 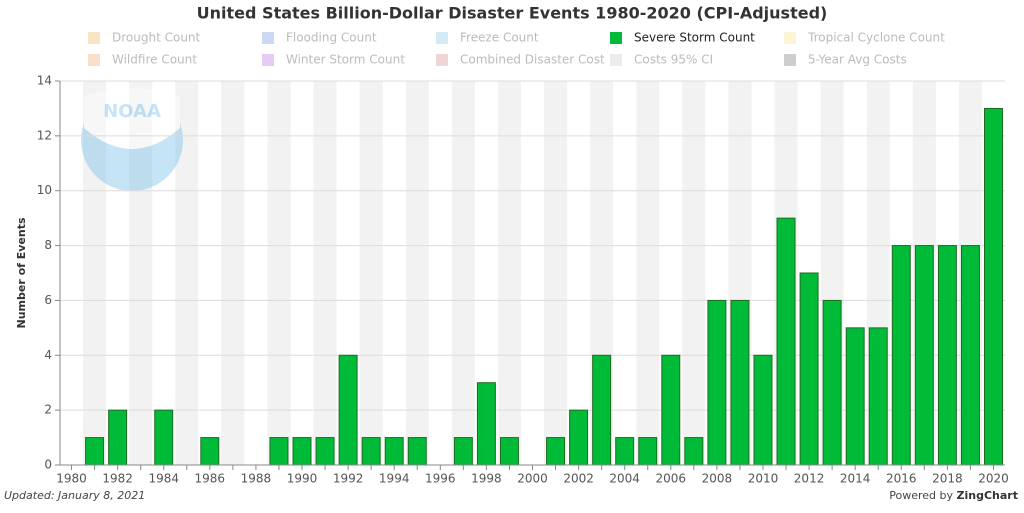 What do you see at coordinates (624, 479) in the screenshot?
I see `x-tick-label: 2004` at bounding box center [624, 479].